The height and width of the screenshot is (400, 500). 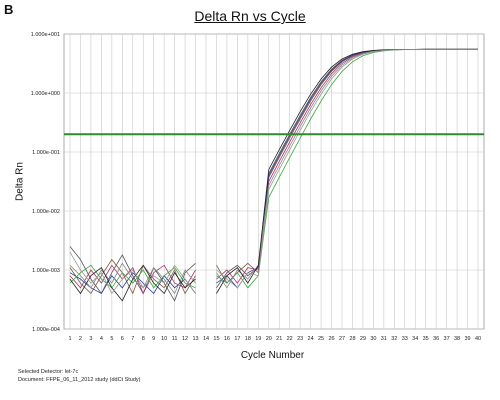 What do you see at coordinates (300, 339) in the screenshot?
I see `x-tick-label: 23` at bounding box center [300, 339].